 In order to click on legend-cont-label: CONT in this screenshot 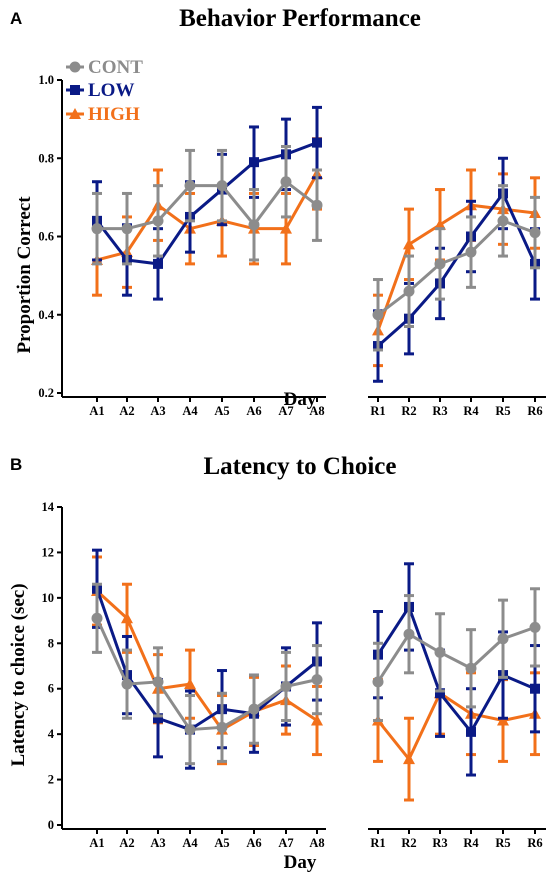, I will do `click(115, 67)`.